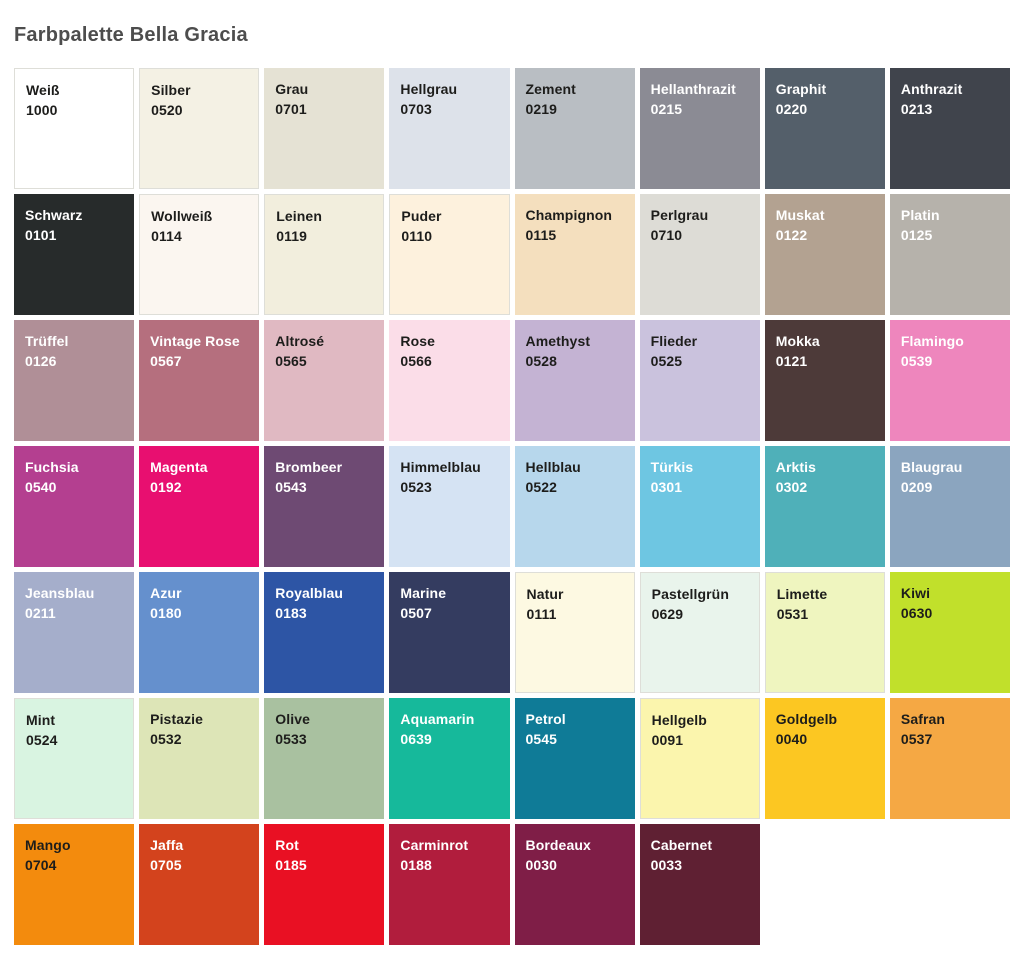  What do you see at coordinates (666, 360) in the screenshot?
I see `swatch-code: 0525` at bounding box center [666, 360].